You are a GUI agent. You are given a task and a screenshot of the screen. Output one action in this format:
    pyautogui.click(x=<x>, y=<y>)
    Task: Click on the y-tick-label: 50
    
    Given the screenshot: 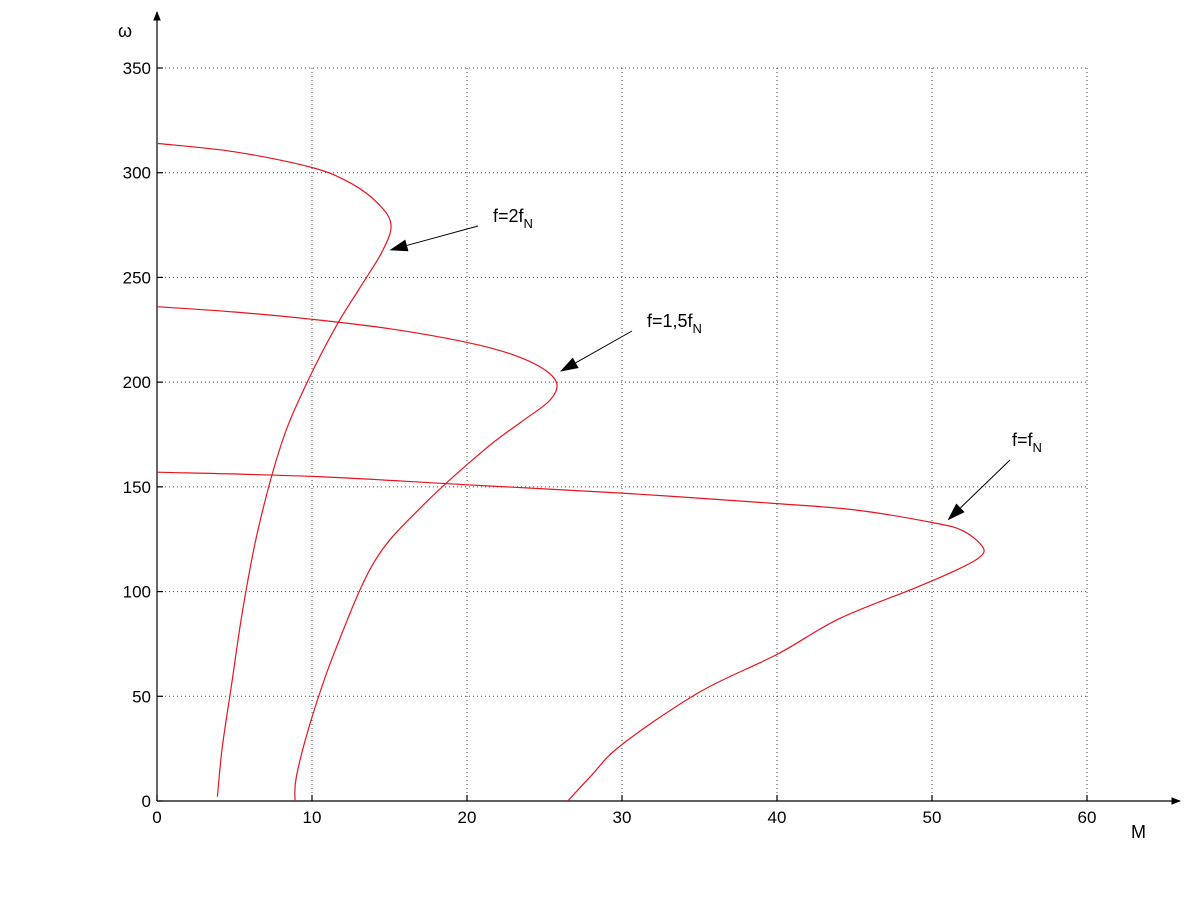 What is the action you would take?
    pyautogui.click(x=141, y=696)
    